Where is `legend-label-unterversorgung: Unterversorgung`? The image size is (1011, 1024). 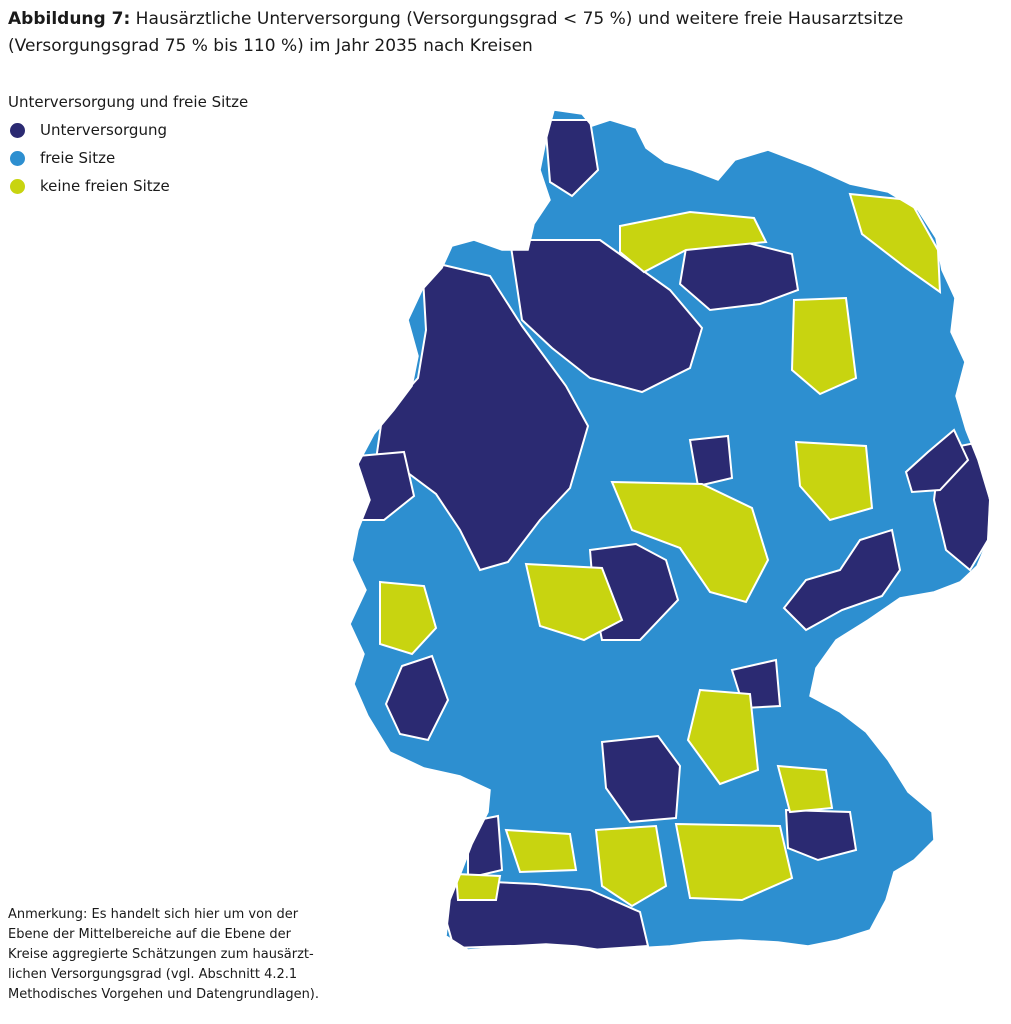 legend-label-unterversorgung: Unterversorgung is located at coordinates (103, 130).